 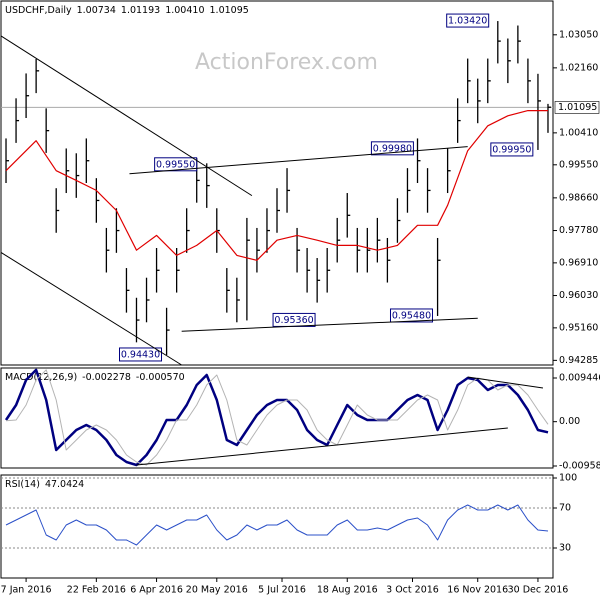 I want to click on current-price-label: 1.01095, so click(x=577, y=107).